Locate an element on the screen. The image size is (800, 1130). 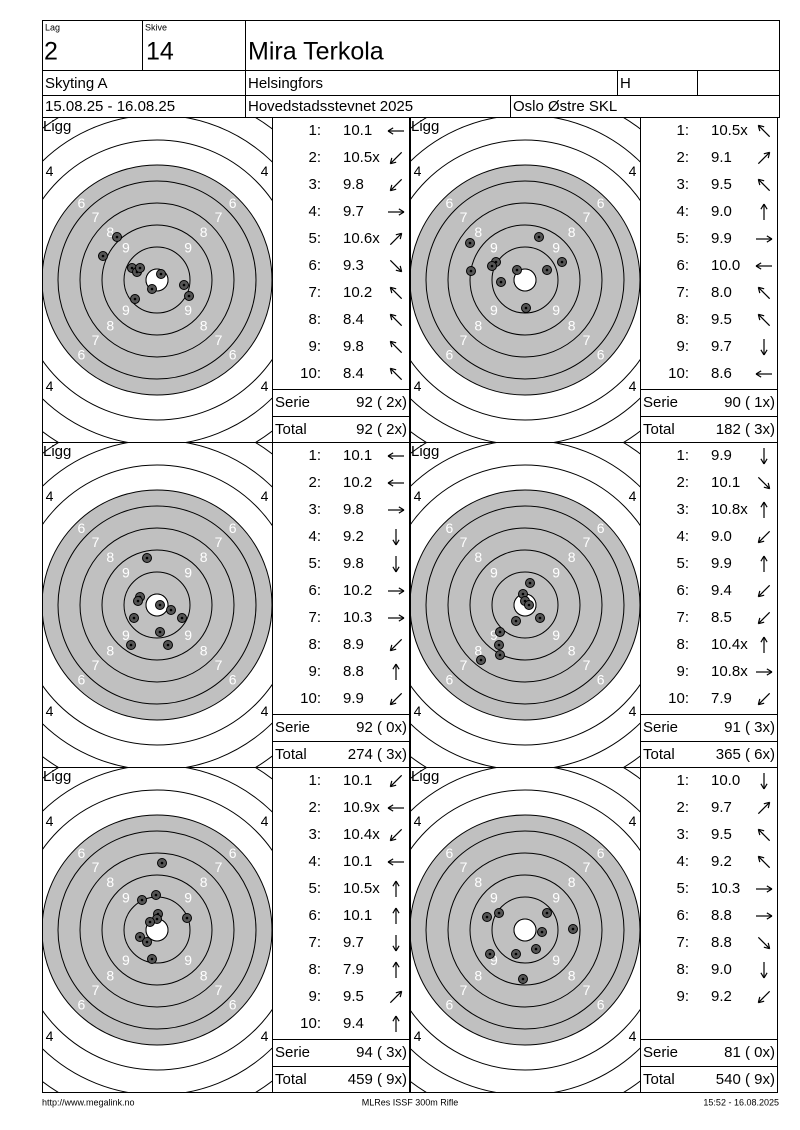
shot-score: 8.9 is located at coordinates (353, 644).